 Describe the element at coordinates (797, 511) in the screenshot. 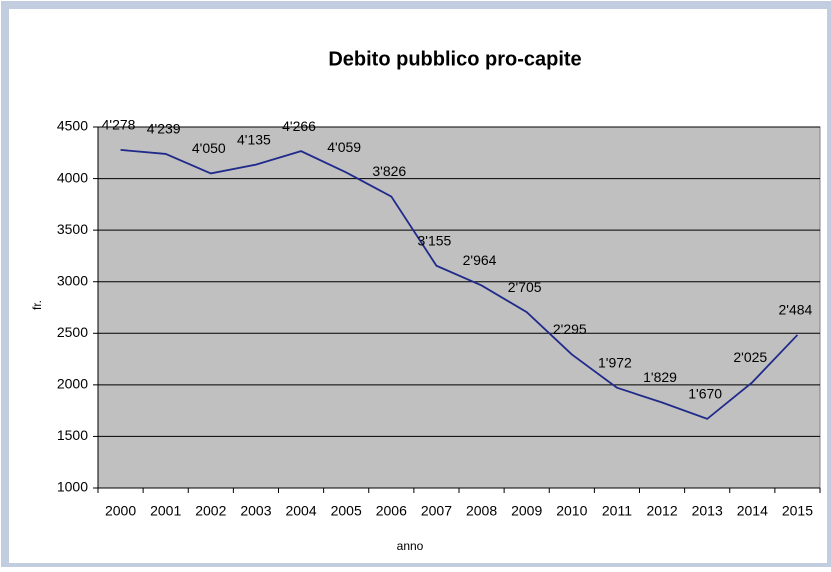

I see `x-tick-label: 2015` at that location.